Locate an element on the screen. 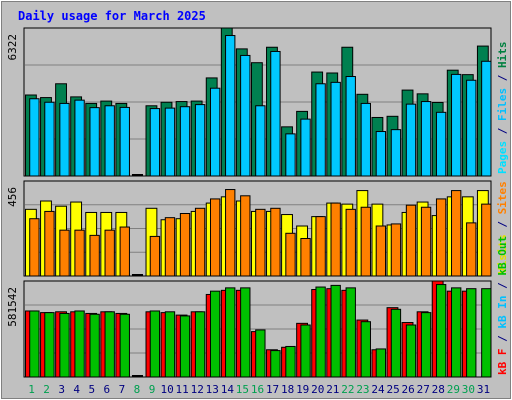 This screenshot has height=400, width=512. x-tick-label: 1 is located at coordinates (31, 389).